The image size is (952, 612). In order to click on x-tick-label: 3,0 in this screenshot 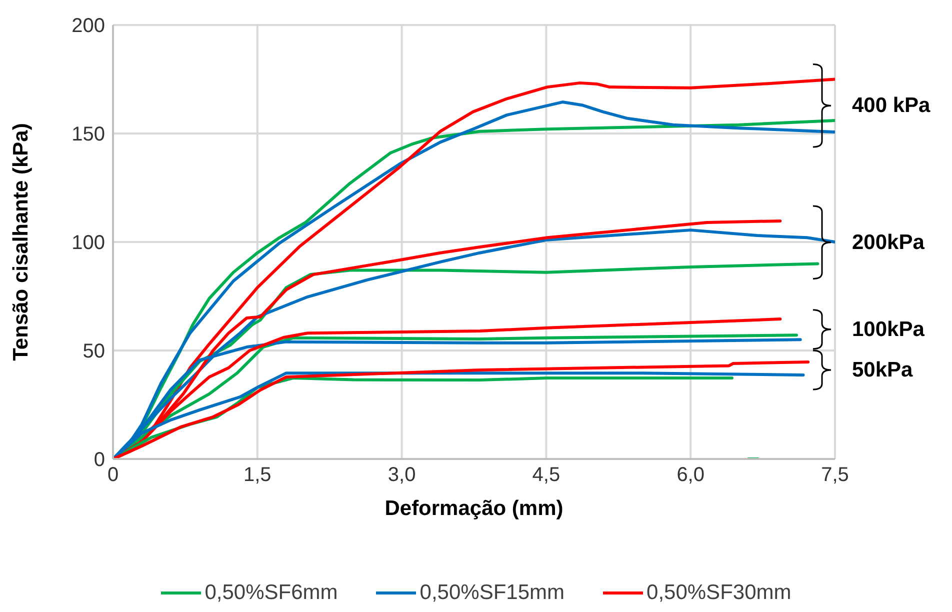, I will do `click(402, 475)`.